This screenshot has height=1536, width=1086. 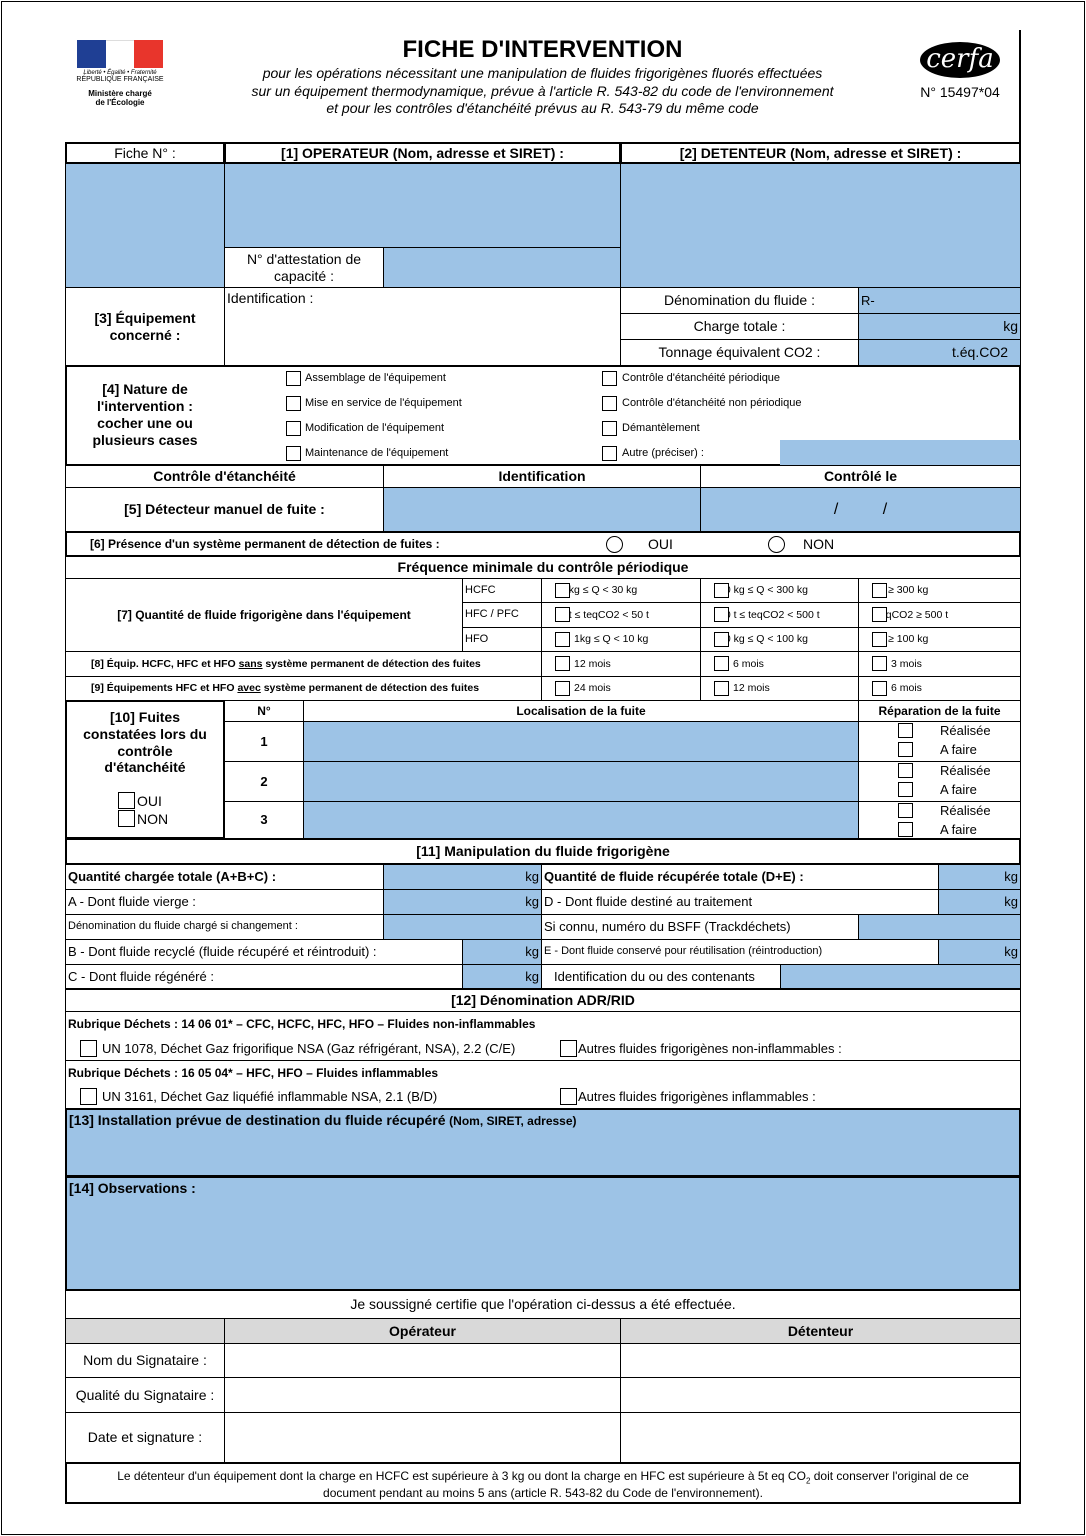 What do you see at coordinates (820, 153) in the screenshot?
I see `detenteur-header: [2] DETENTEUR (Nom, adresse et SIRET) :` at bounding box center [820, 153].